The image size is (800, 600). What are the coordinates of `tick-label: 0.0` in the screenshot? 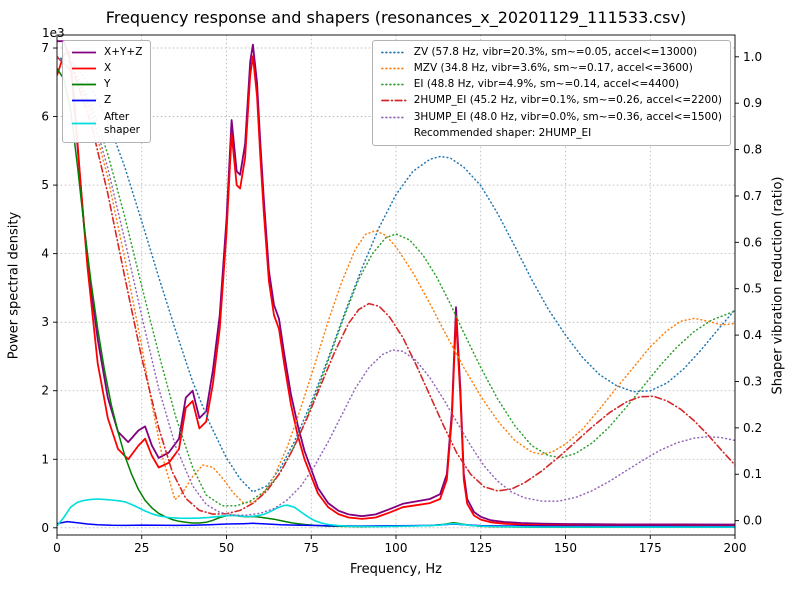 It's located at (752, 521).